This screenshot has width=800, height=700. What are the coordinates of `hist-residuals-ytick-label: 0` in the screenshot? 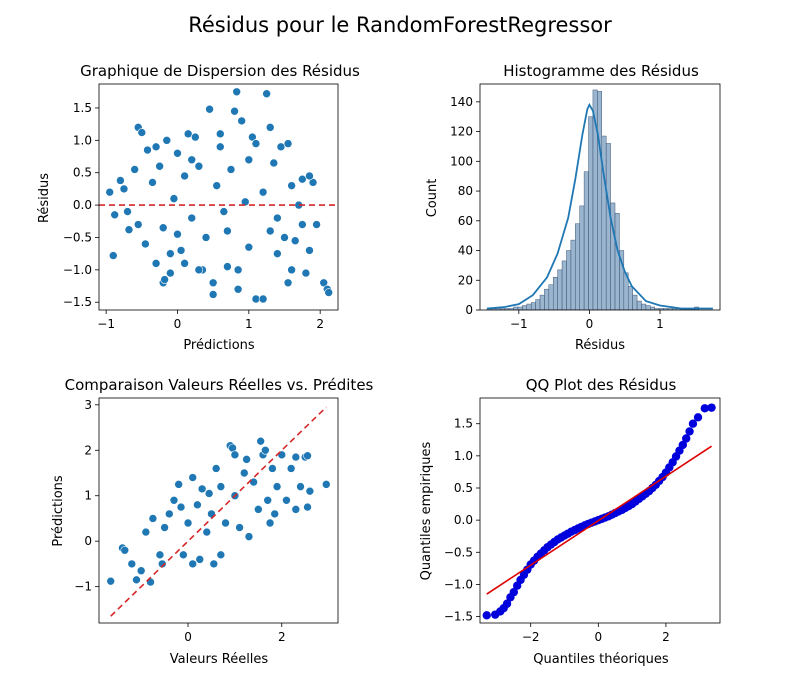 It's located at (469, 310).